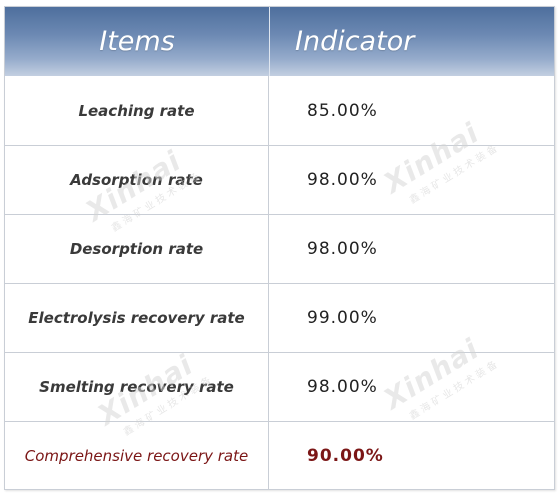 The image size is (560, 494). Describe the element at coordinates (279, 455) in the screenshot. I see `table-row-highlight: Comprehensive recovery rate 90.00%` at that location.